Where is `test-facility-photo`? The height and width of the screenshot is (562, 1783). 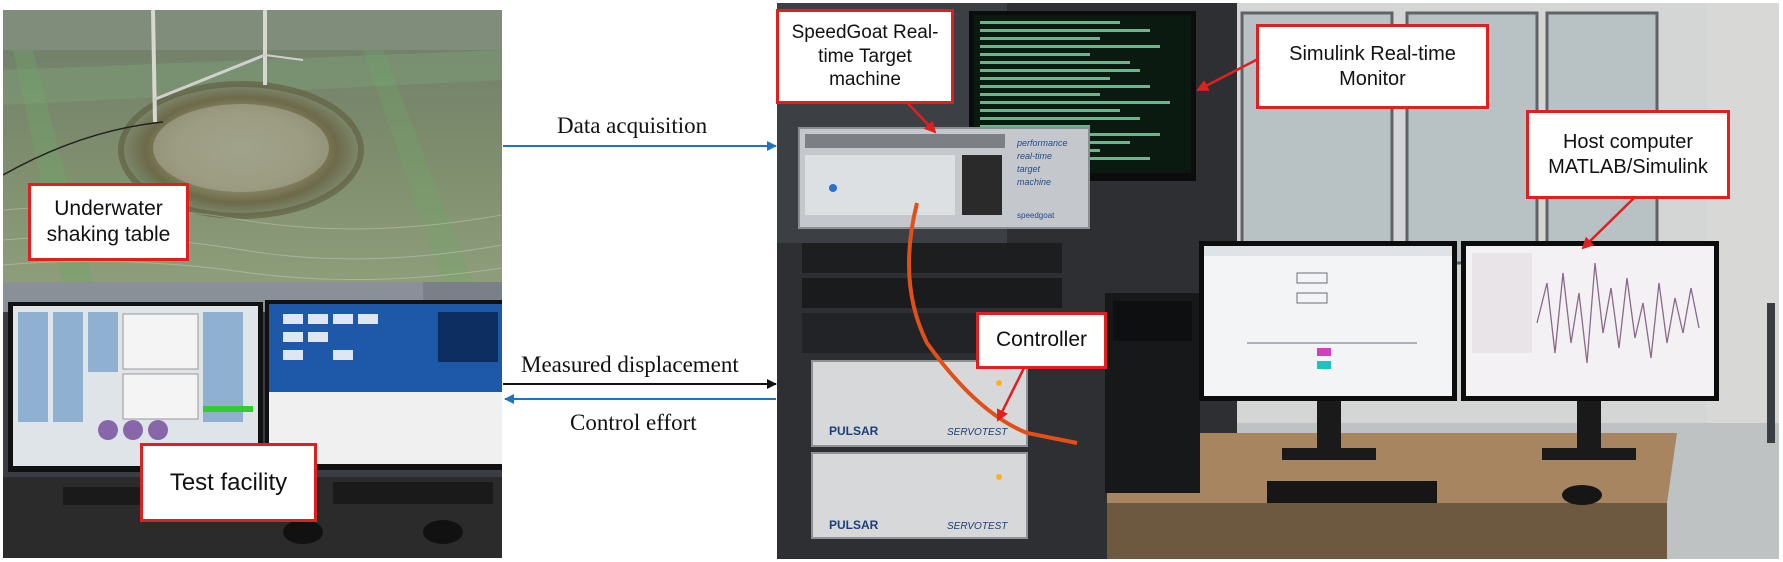
test-facility-photo is located at coordinates (252, 420).